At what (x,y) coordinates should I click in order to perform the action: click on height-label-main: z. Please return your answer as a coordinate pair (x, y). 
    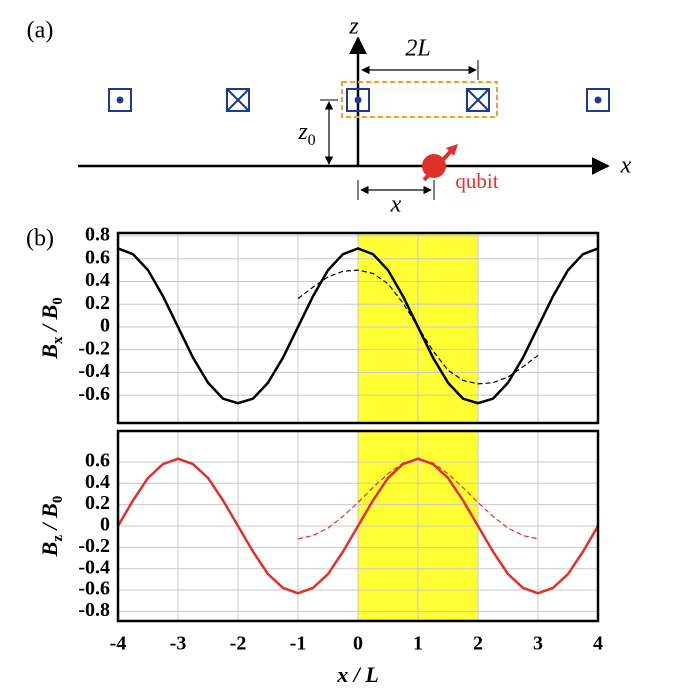
    Looking at the image, I should click on (302, 132).